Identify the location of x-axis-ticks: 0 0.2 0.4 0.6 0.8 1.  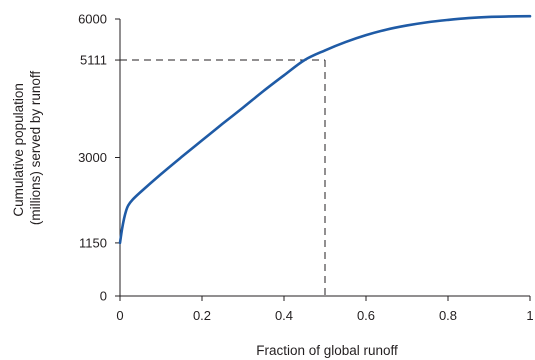
(325, 309).